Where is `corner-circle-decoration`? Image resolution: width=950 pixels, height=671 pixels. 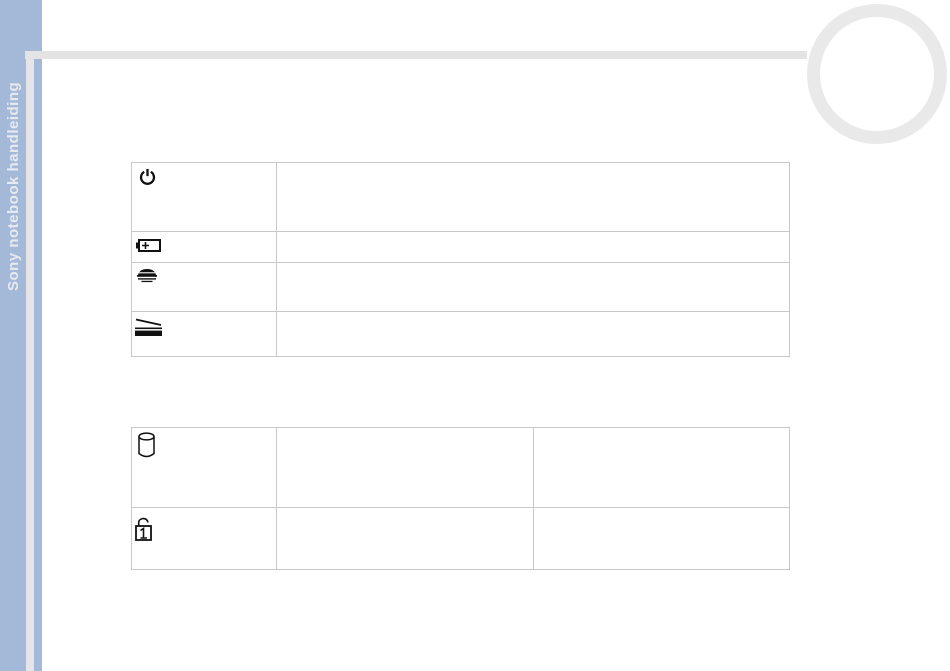 corner-circle-decoration is located at coordinates (877, 74).